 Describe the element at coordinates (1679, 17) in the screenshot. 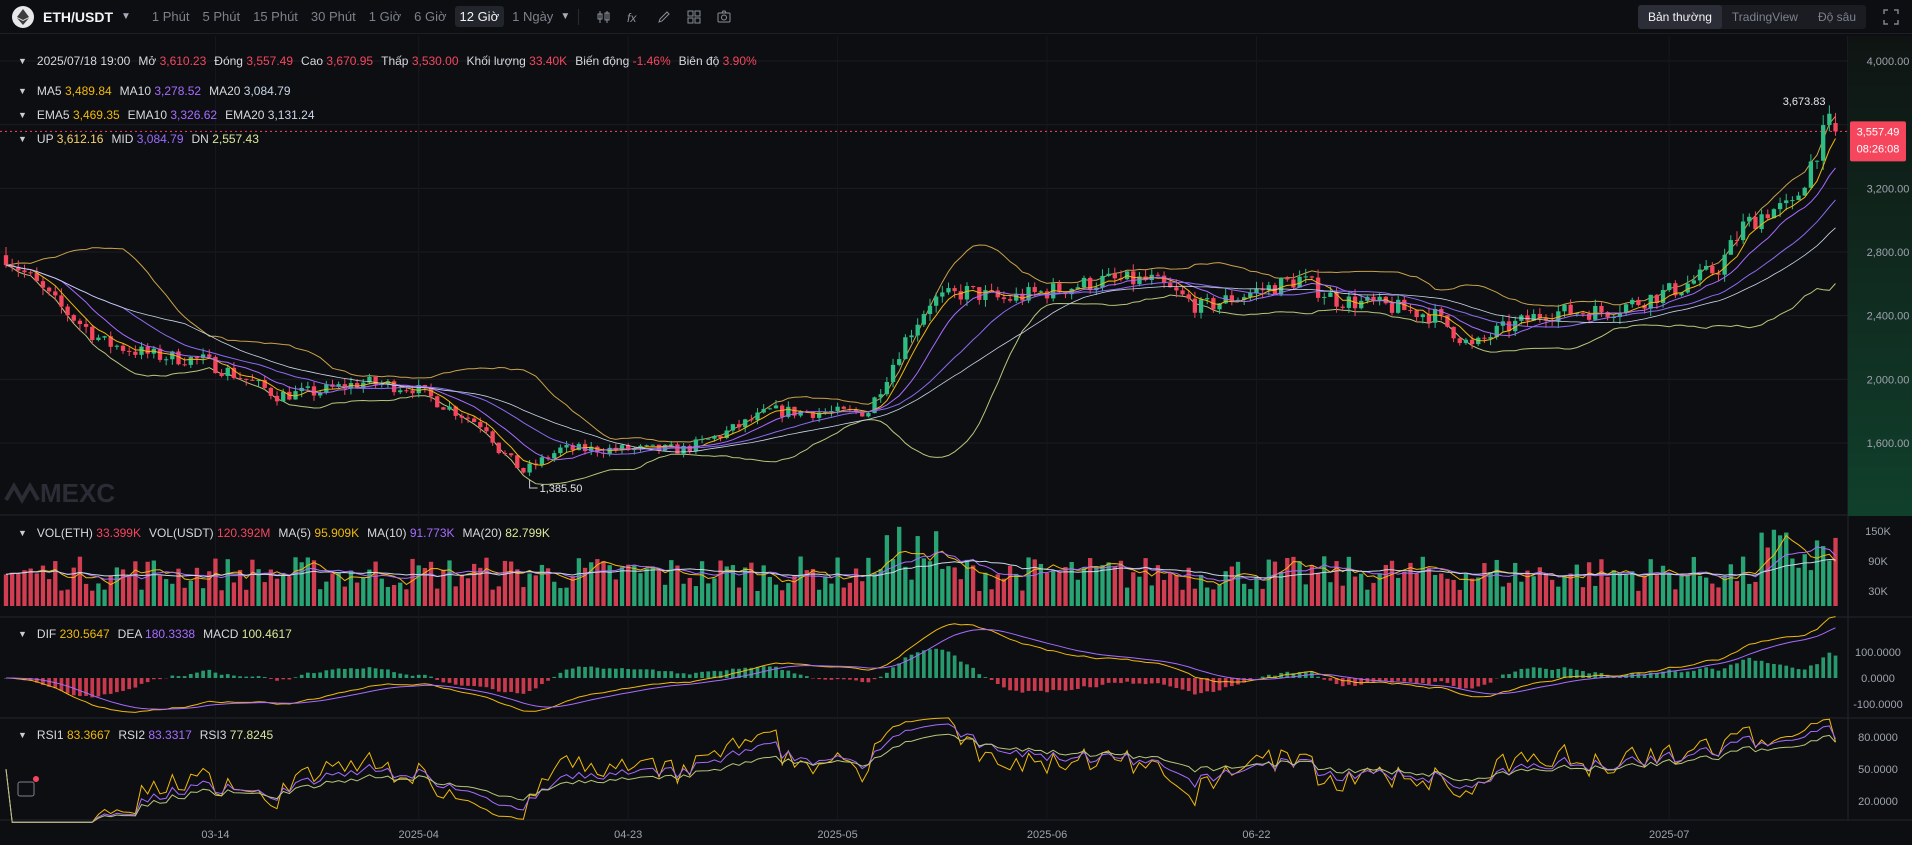

I see `view-option-standard: Bản thường` at that location.